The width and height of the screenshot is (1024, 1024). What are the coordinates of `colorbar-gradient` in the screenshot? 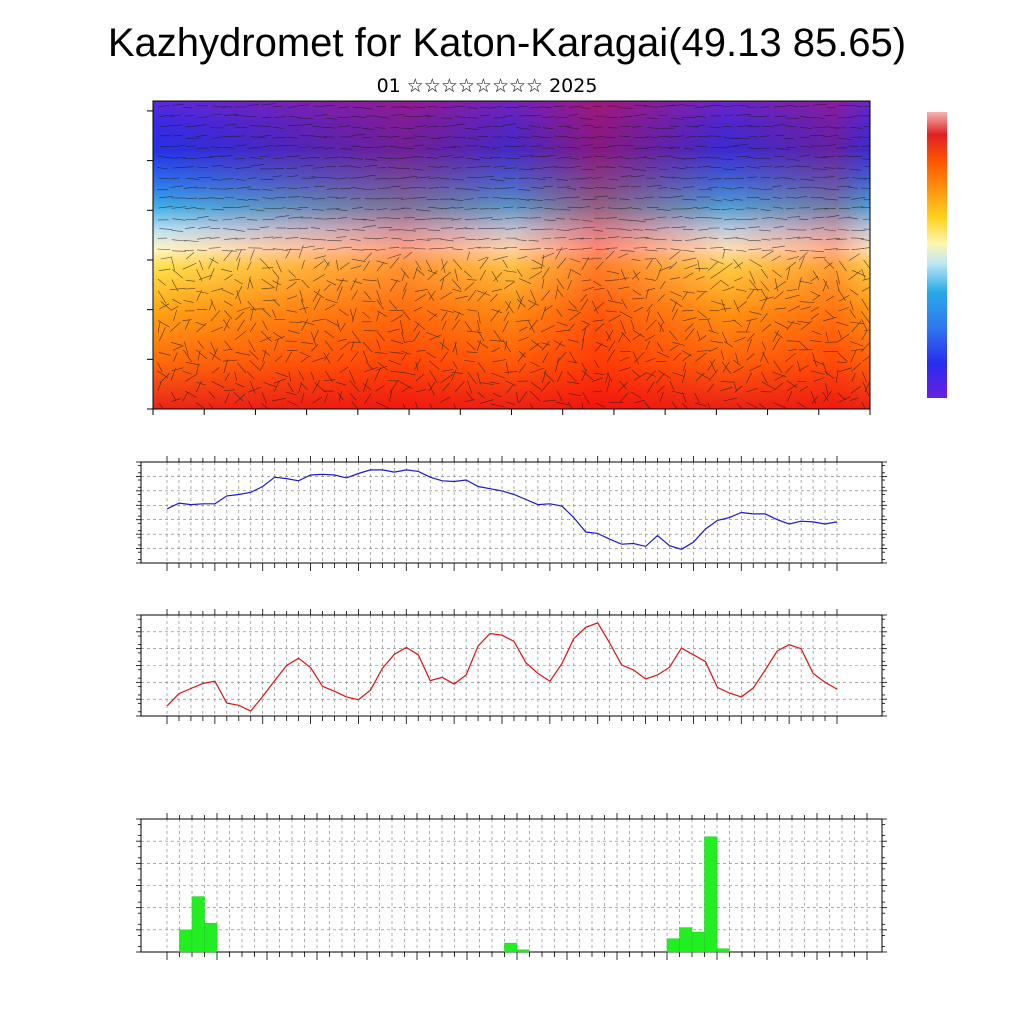 It's located at (937, 255).